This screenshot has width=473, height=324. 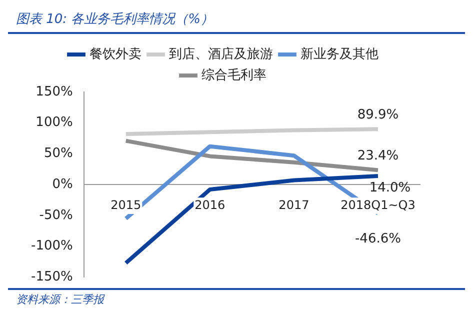 I want to click on x-tick-label: 2015, so click(x=126, y=205).